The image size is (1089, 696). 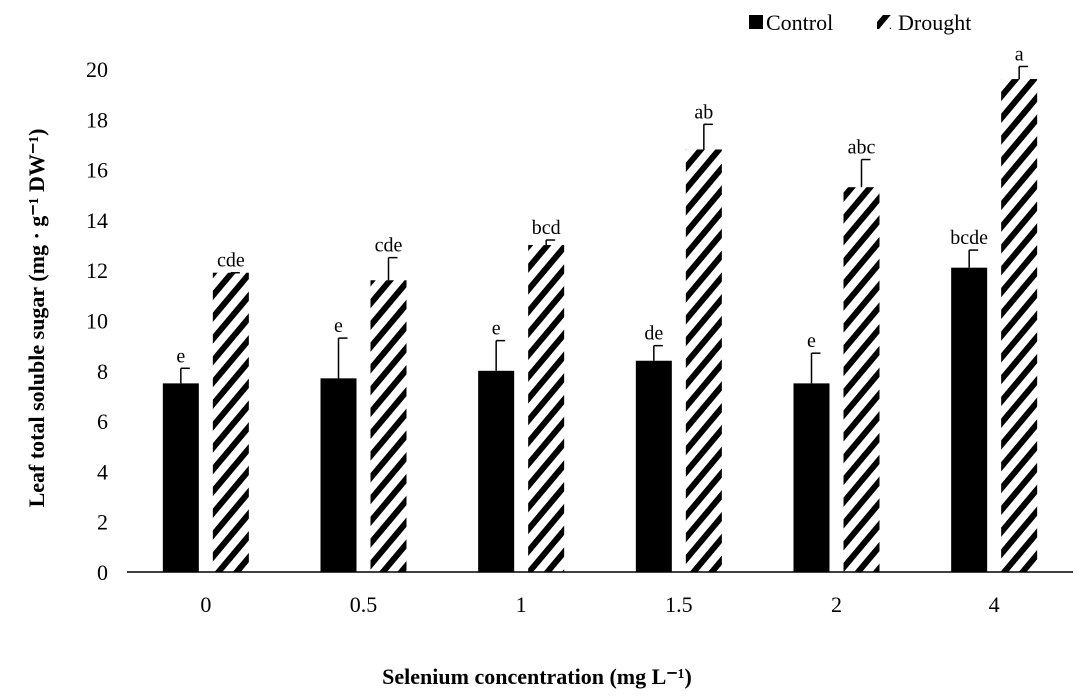 I want to click on x-tick-label: 4, so click(x=994, y=604).